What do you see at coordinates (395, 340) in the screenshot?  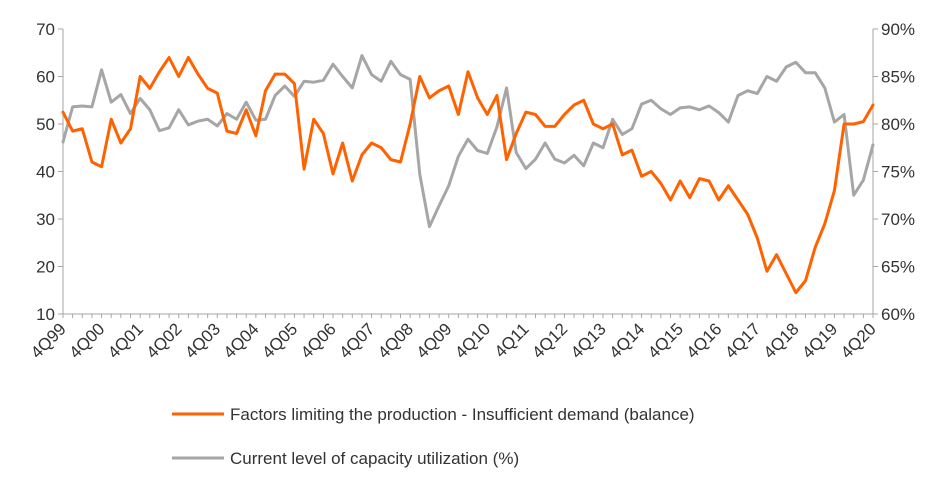 I see `x-tick-label: 4Q08` at bounding box center [395, 340].